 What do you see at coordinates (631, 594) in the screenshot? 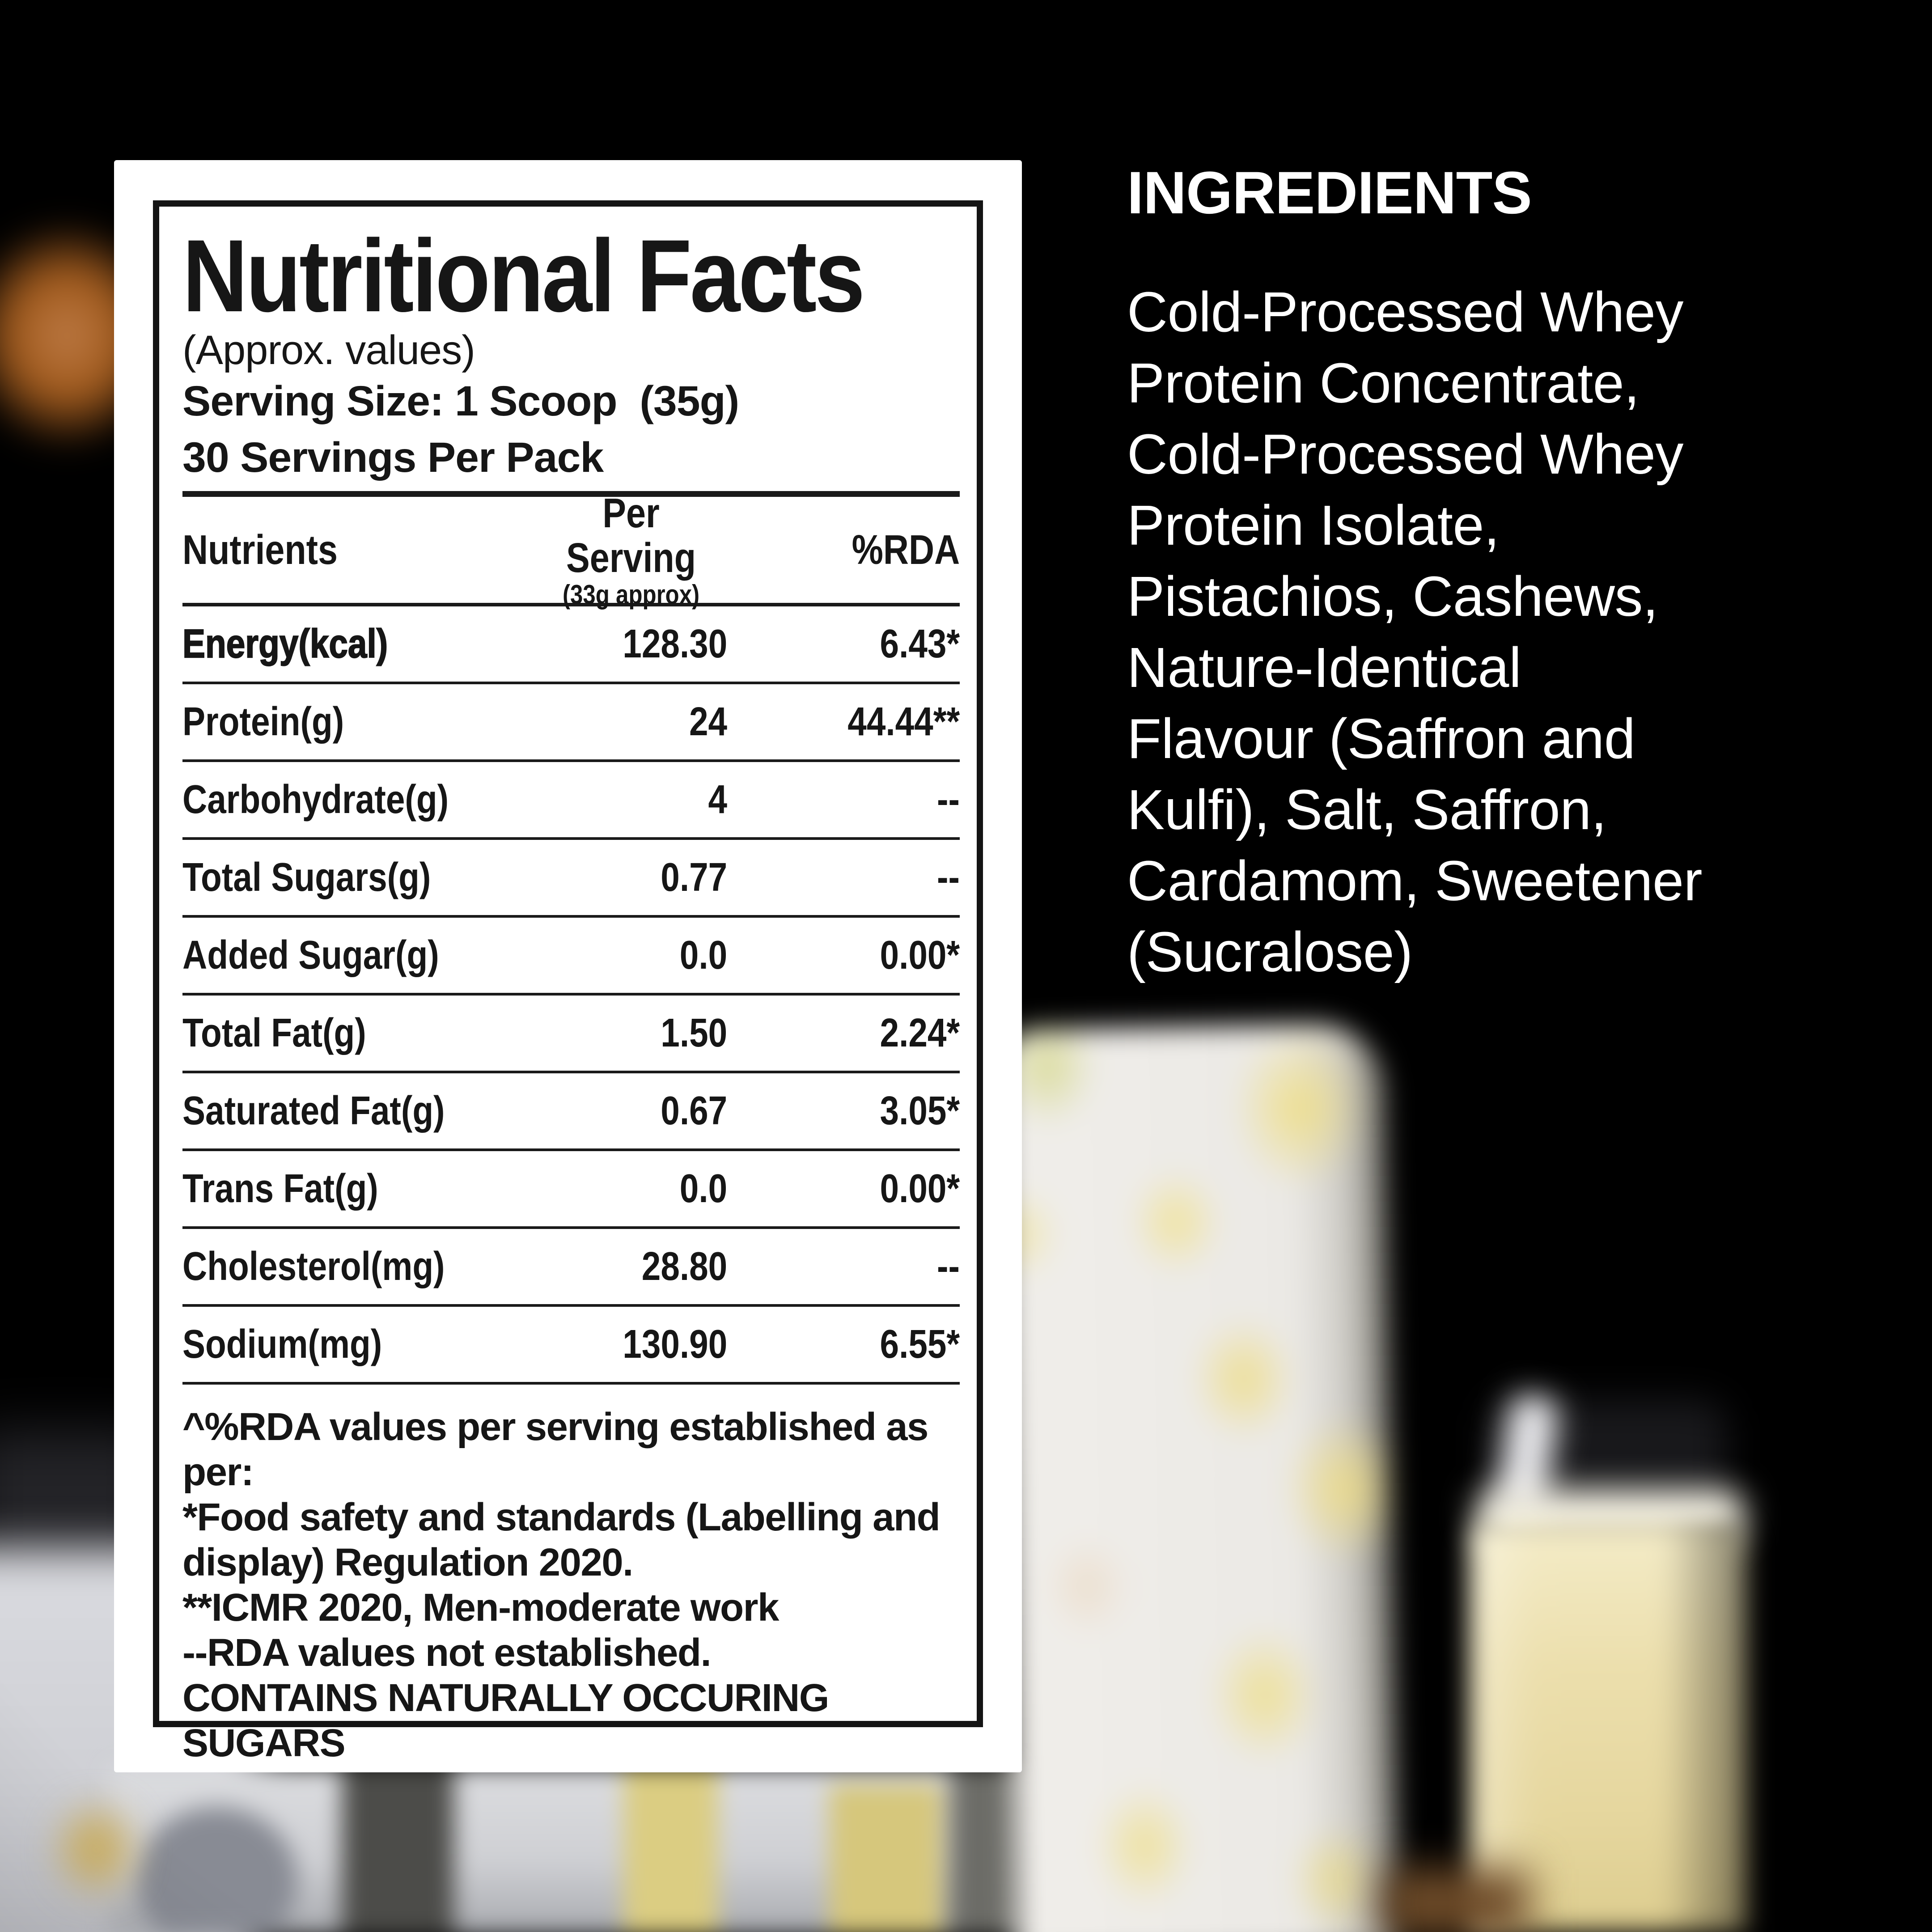
I see `per-serving-note: (33g approx)` at bounding box center [631, 594].